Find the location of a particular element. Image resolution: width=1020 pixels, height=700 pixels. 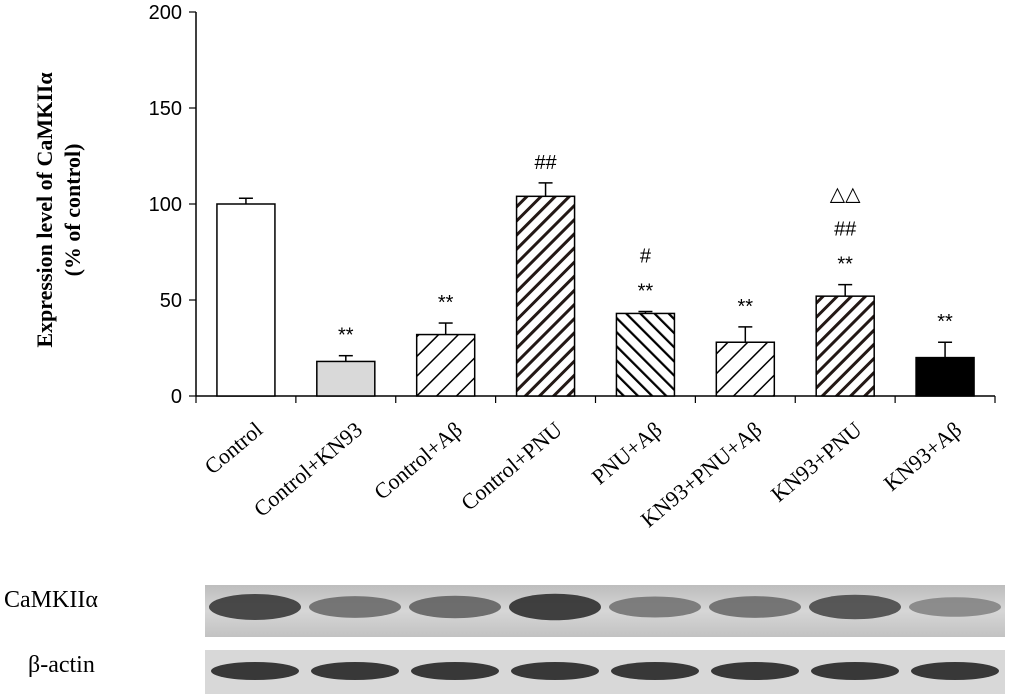

y-tick-label: 50 is located at coordinates (171, 301).